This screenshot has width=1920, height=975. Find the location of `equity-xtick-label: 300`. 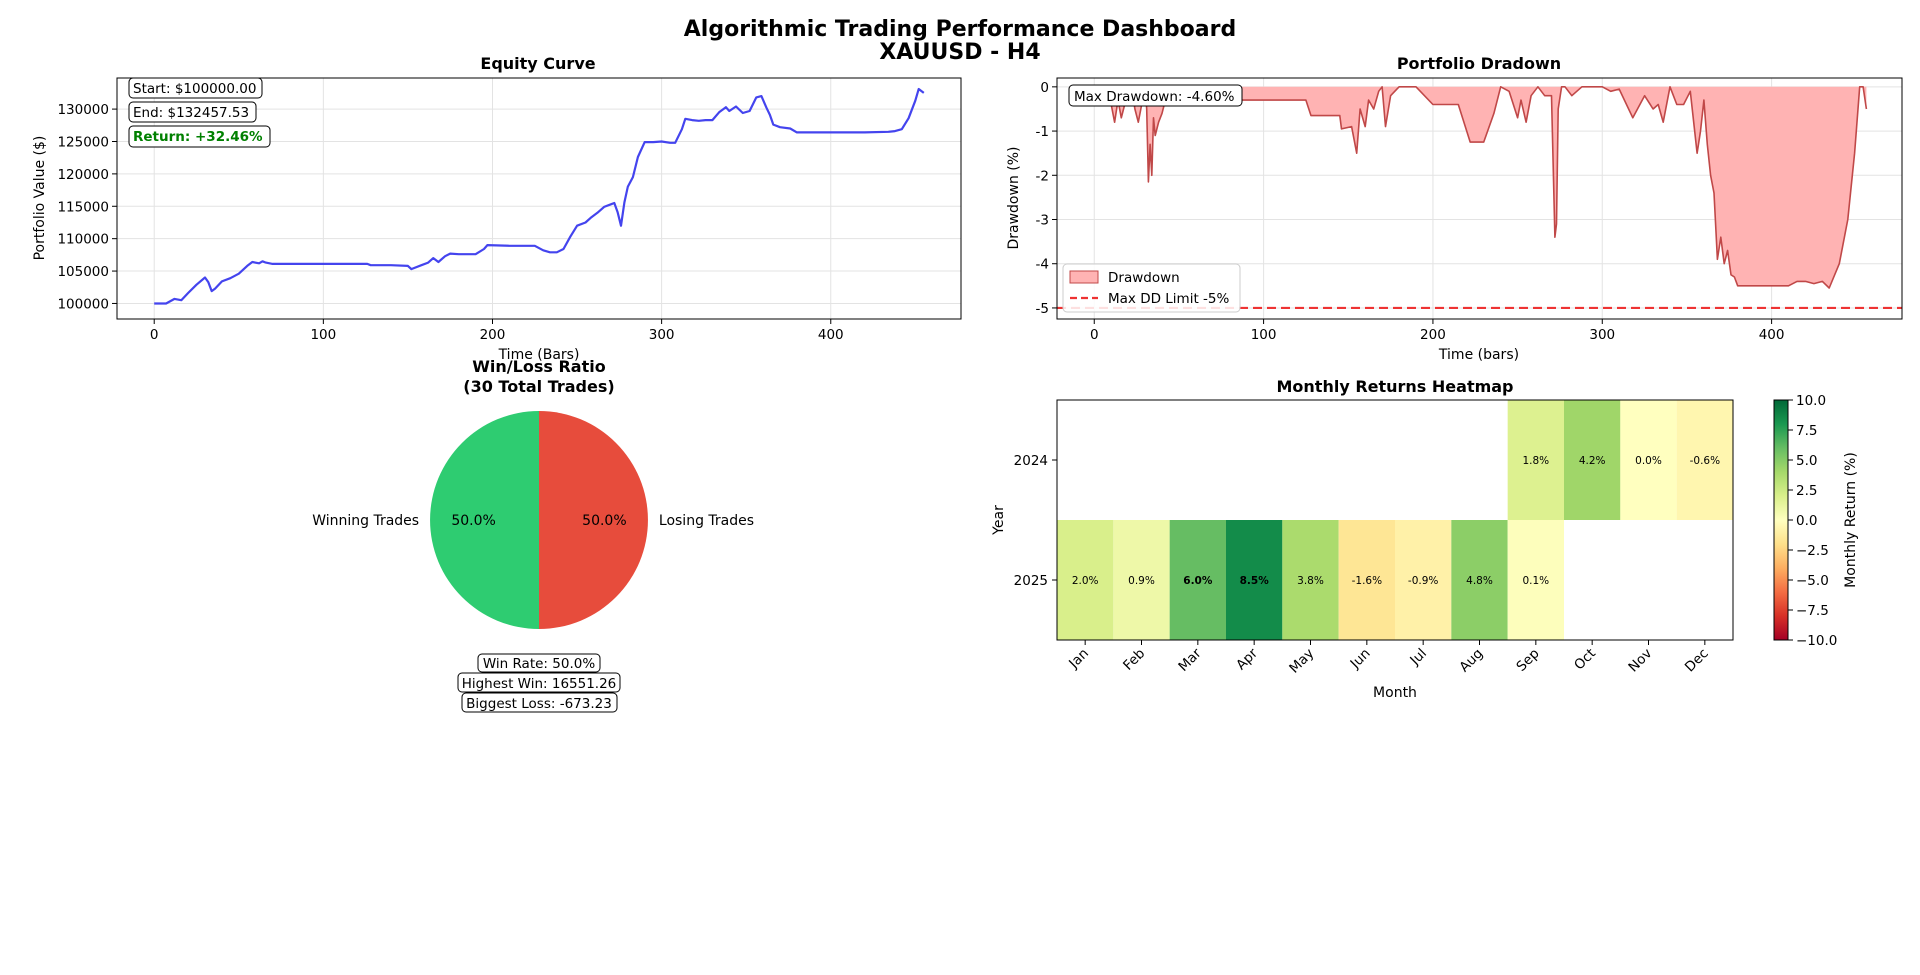

equity-xtick-label: 300 is located at coordinates (662, 335).